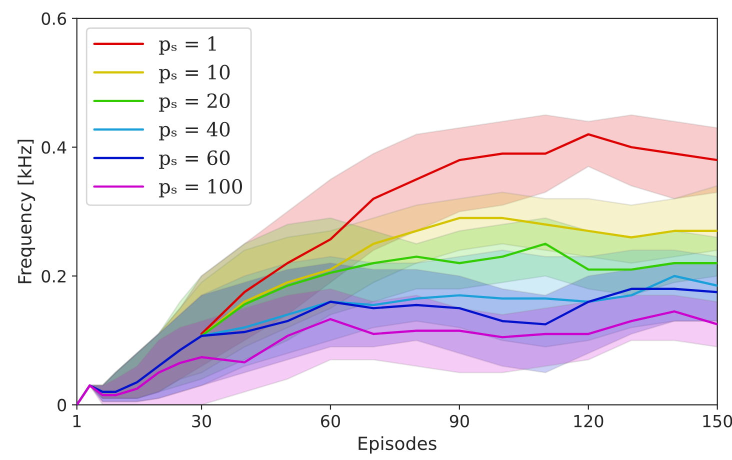 The image size is (732, 460). Describe the element at coordinates (77, 421) in the screenshot. I see `x-tick-label: 1` at that location.